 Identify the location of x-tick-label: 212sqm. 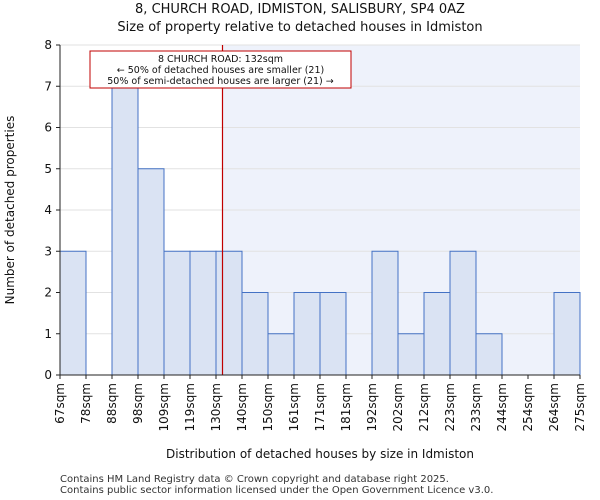
(424, 407).